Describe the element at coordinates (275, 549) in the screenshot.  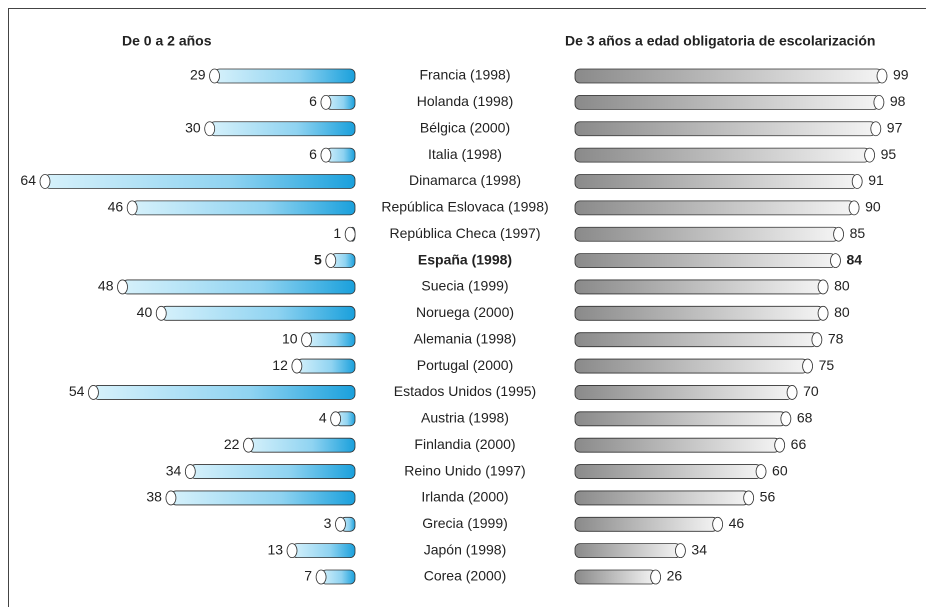
I see `value-label: 13` at that location.